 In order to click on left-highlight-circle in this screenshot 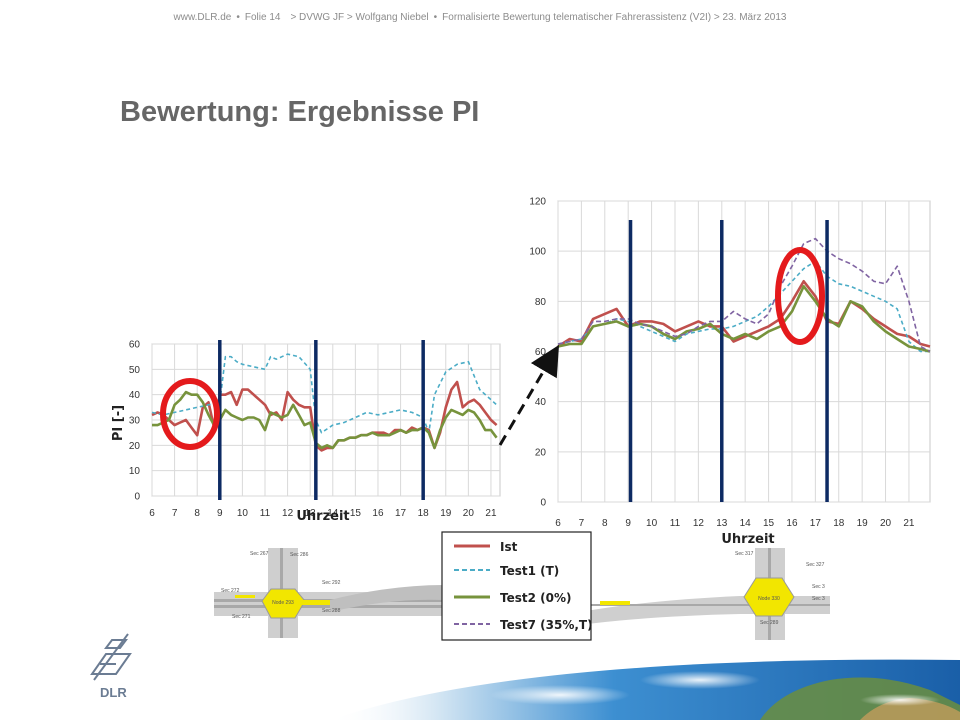, I will do `click(190, 414)`.